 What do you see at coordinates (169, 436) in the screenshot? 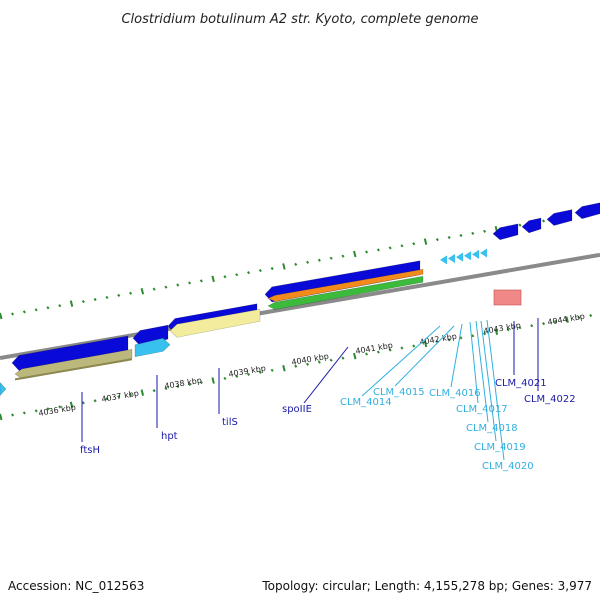
I see `gene-label: hpt` at bounding box center [169, 436].